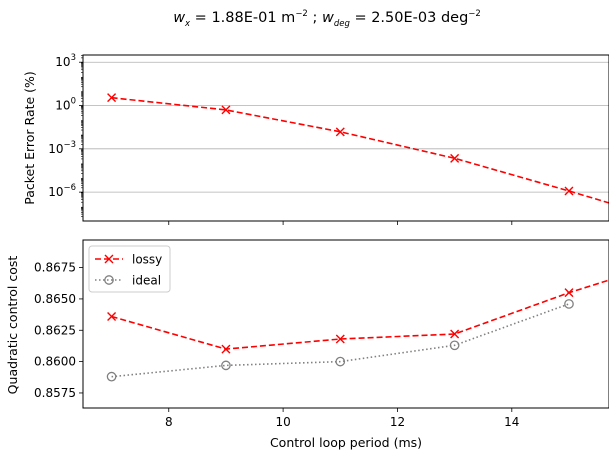 Image resolution: width=609 pixels, height=455 pixels. What do you see at coordinates (187, 24) in the screenshot?
I see `title-wx-subscript: x` at bounding box center [187, 24].